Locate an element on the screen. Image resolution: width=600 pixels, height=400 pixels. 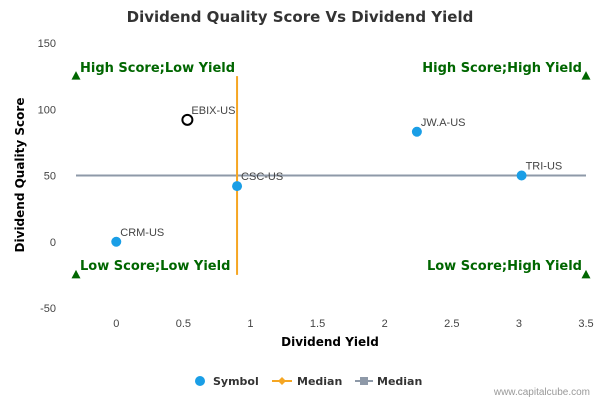
credit-text: www.capitalcube.com is located at coordinates (541, 392).